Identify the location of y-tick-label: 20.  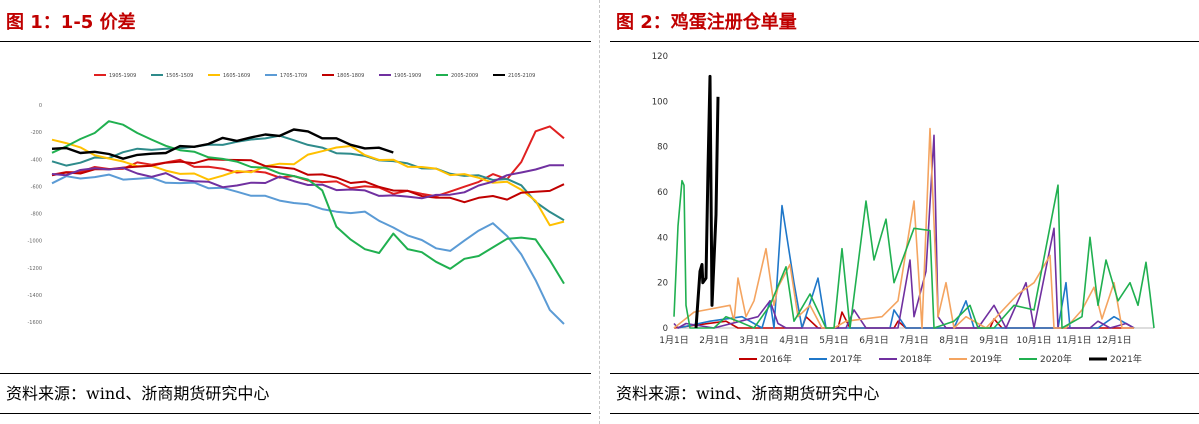
(662, 284).